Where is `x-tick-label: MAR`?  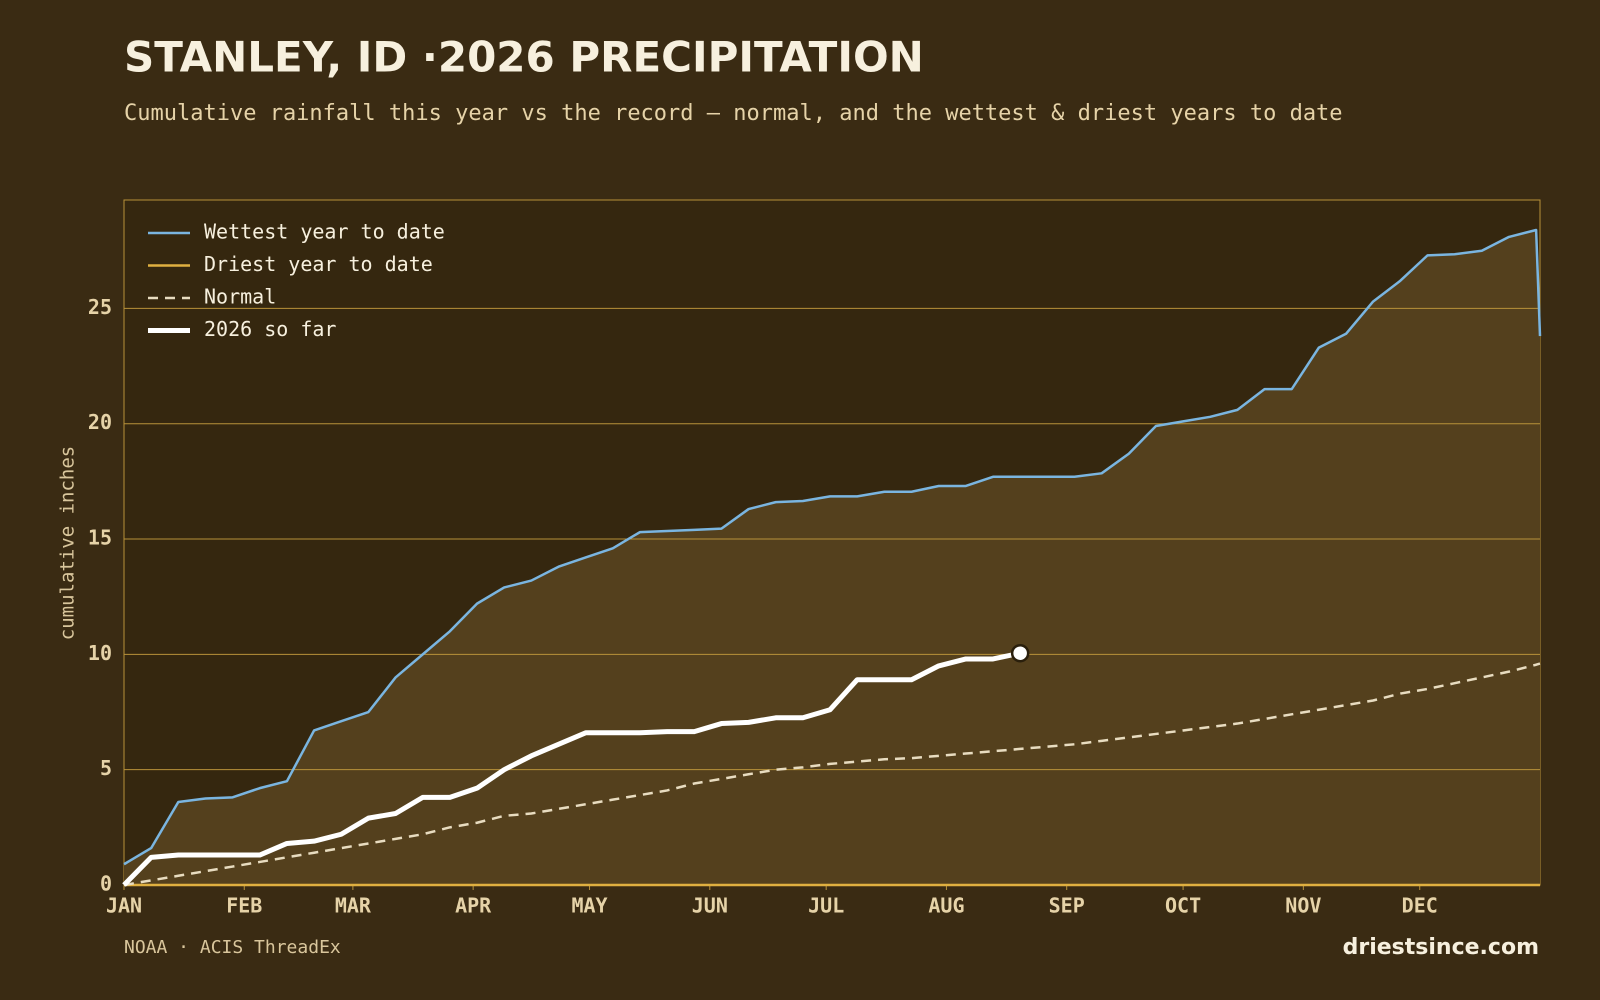
x-tick-label: MAR is located at coordinates (353, 906).